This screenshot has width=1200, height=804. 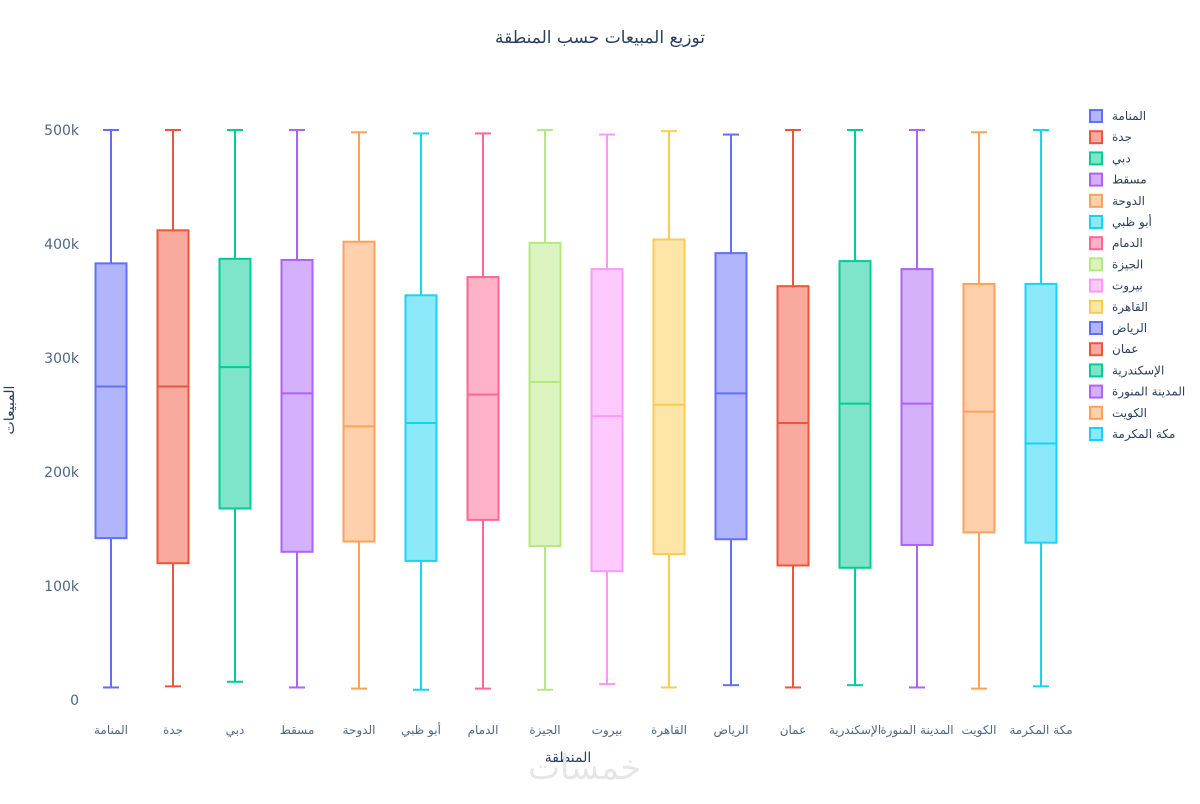 What do you see at coordinates (1110, 137) in the screenshot?
I see `legend-item-2: جدة` at bounding box center [1110, 137].